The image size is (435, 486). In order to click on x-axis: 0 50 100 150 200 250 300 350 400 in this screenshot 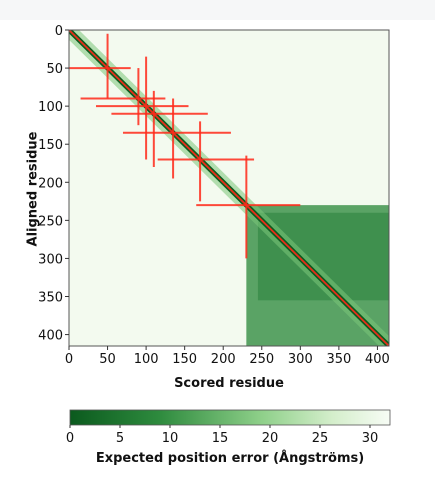, I will do `click(227, 356)`.